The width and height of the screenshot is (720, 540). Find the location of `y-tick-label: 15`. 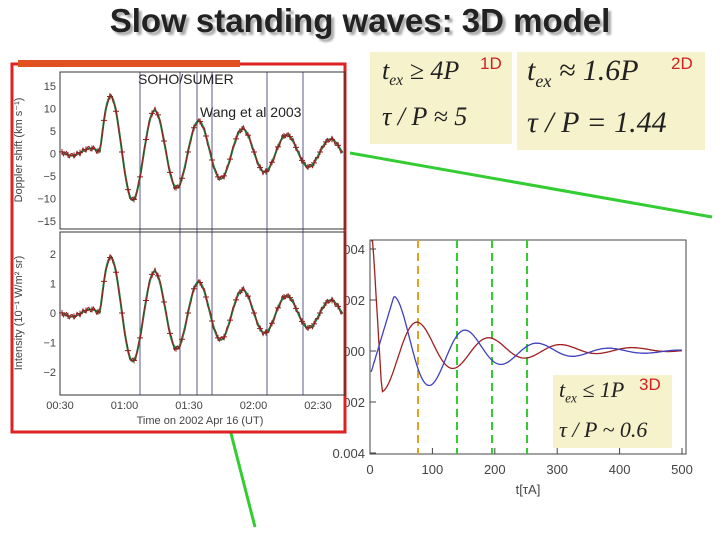

y-tick-label: 15 is located at coordinates (50, 87).